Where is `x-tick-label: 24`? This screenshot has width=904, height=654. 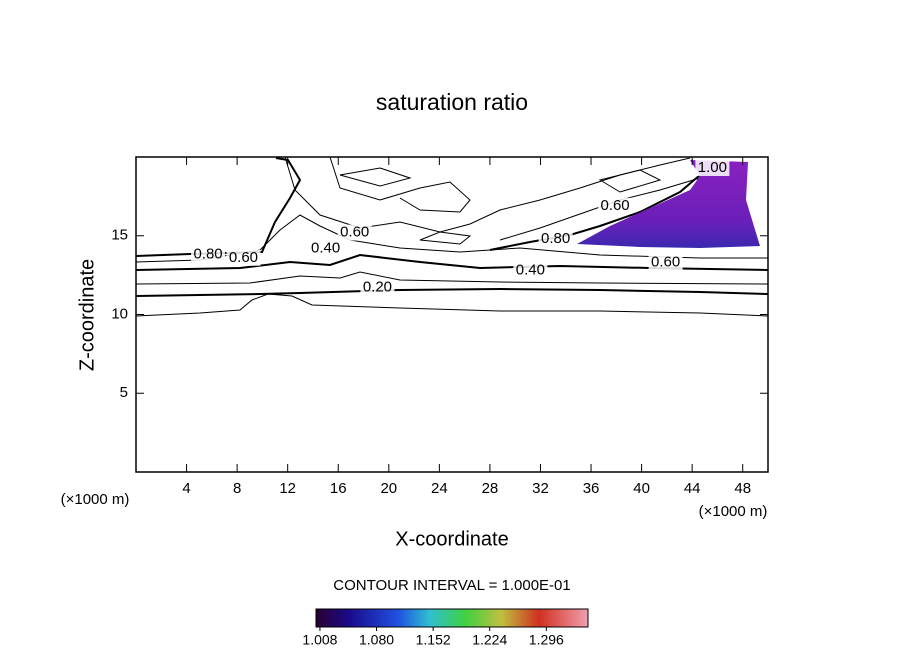 x-tick-label: 24 is located at coordinates (439, 488).